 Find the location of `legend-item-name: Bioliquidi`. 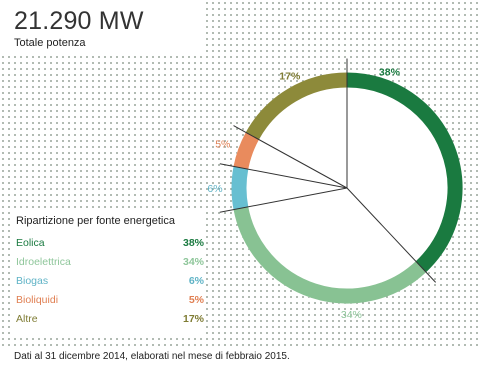

legend-item-name: Bioliquidi is located at coordinates (37, 300).